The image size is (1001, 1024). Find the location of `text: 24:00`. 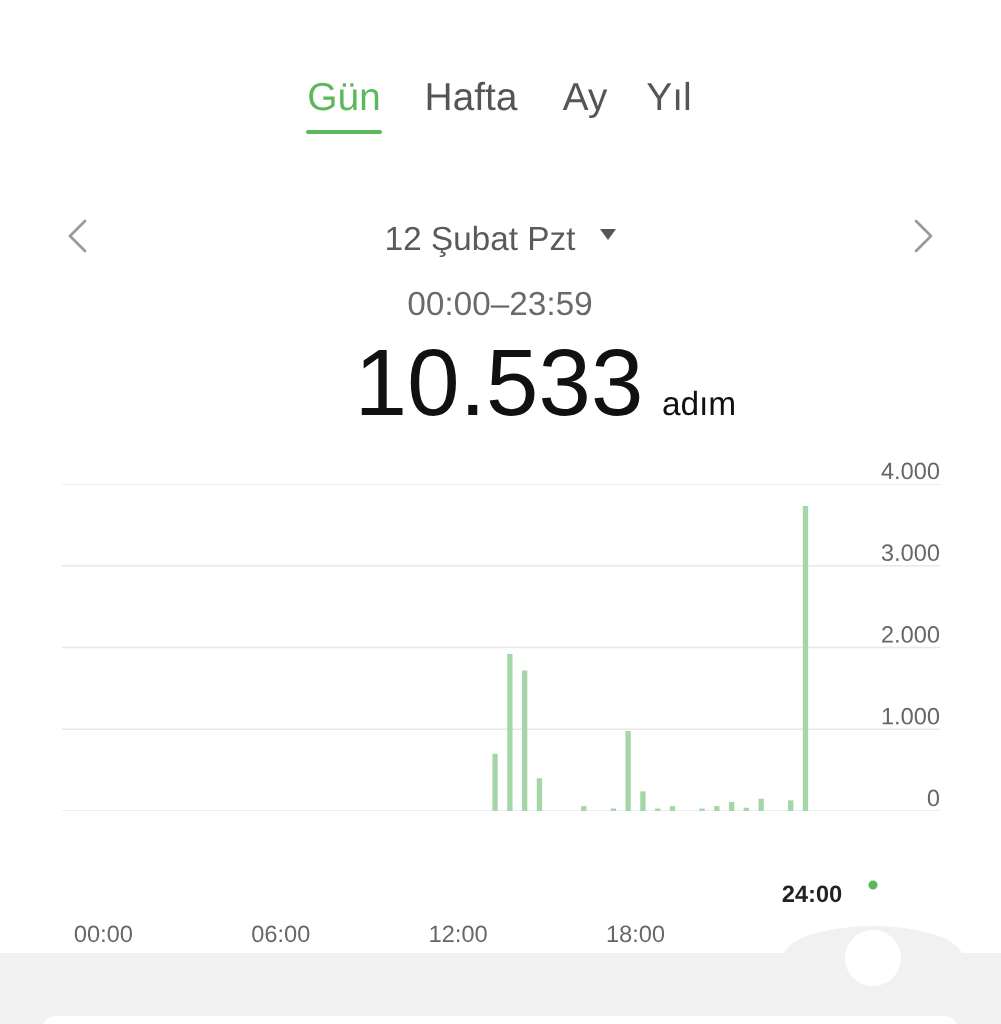

text: 24:00 is located at coordinates (812, 894).